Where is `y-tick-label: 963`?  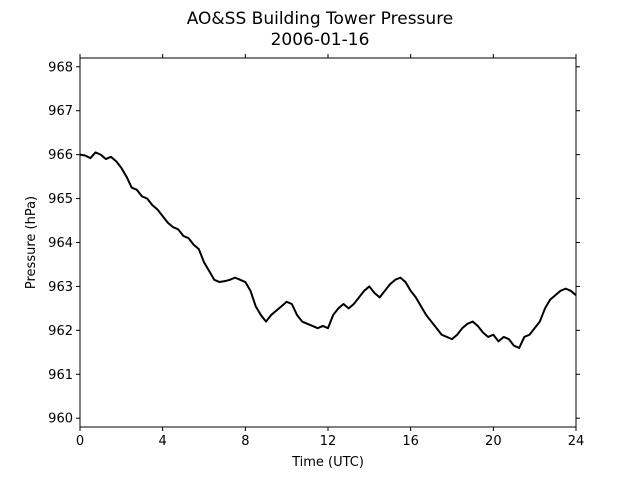 y-tick-label: 963 is located at coordinates (60, 287).